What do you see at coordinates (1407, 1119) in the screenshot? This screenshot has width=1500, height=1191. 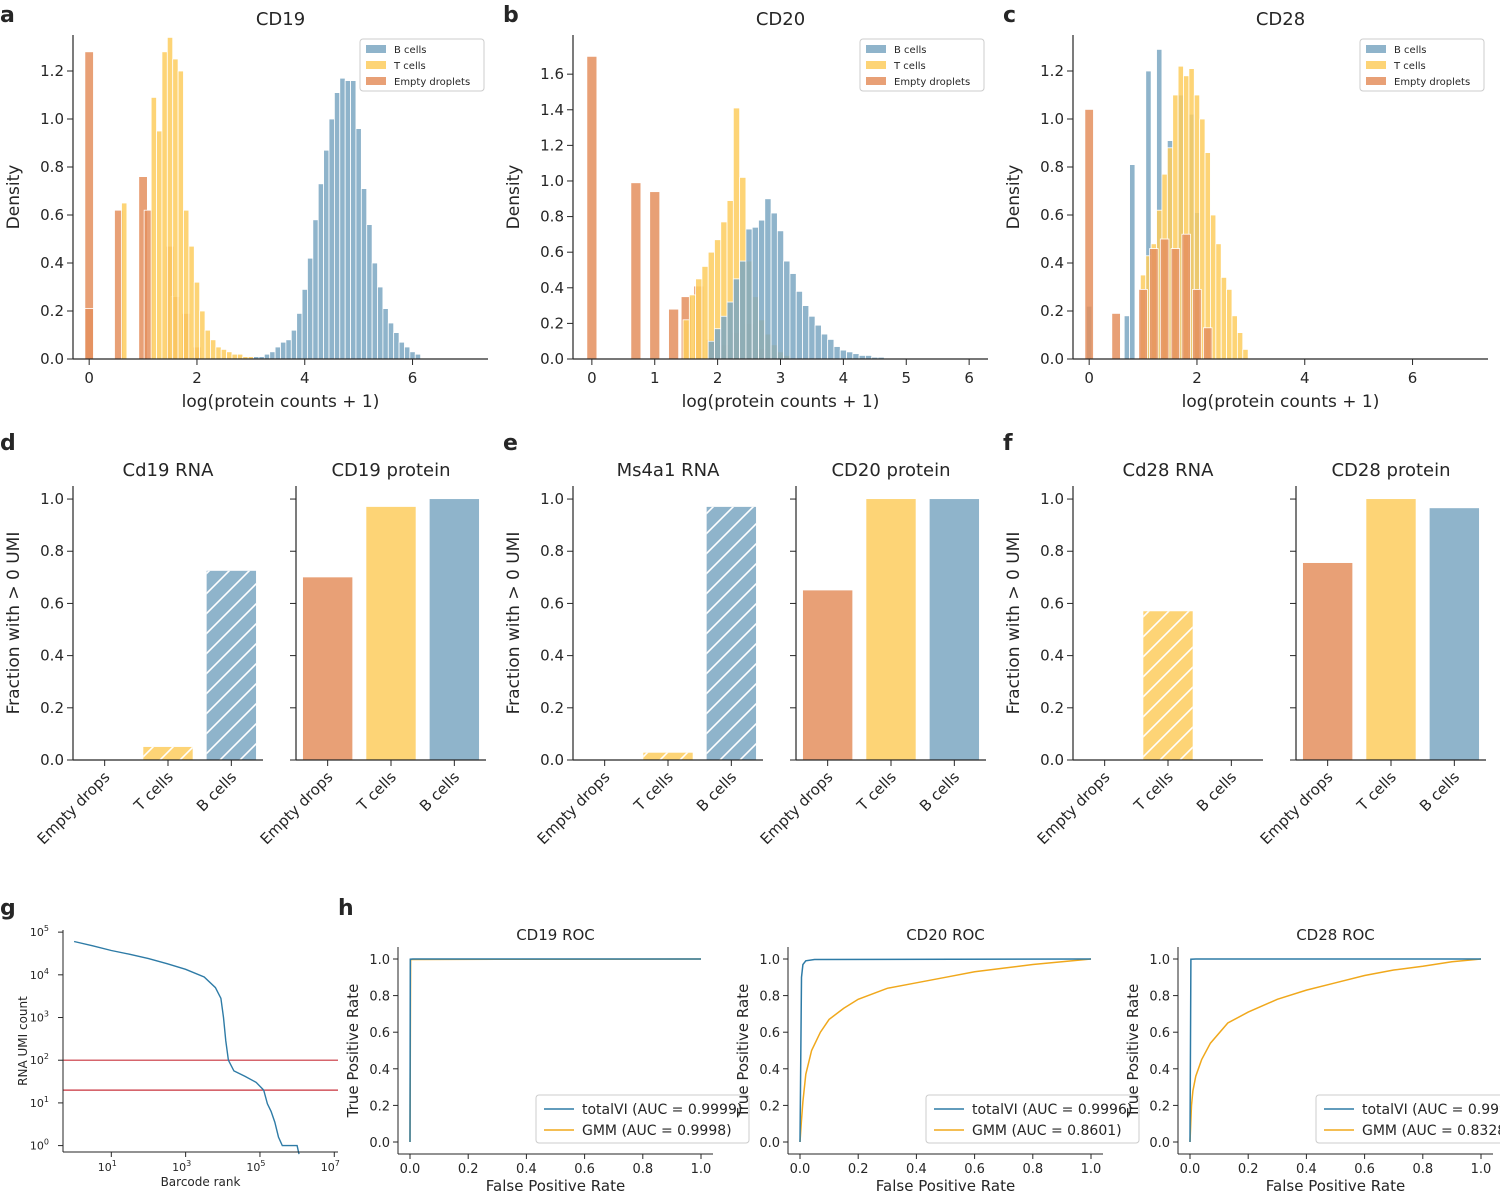 I see `legend: totalVI (AUC = 0.9999) GMM (AUC = 0.8328)` at bounding box center [1407, 1119].